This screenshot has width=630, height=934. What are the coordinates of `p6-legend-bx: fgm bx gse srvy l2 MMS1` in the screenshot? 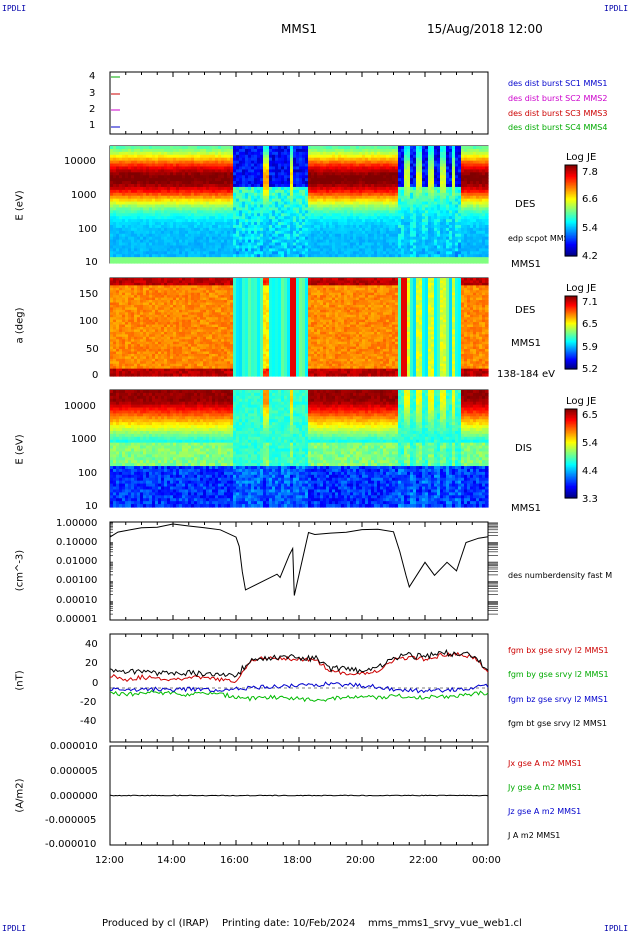 It's located at (558, 650).